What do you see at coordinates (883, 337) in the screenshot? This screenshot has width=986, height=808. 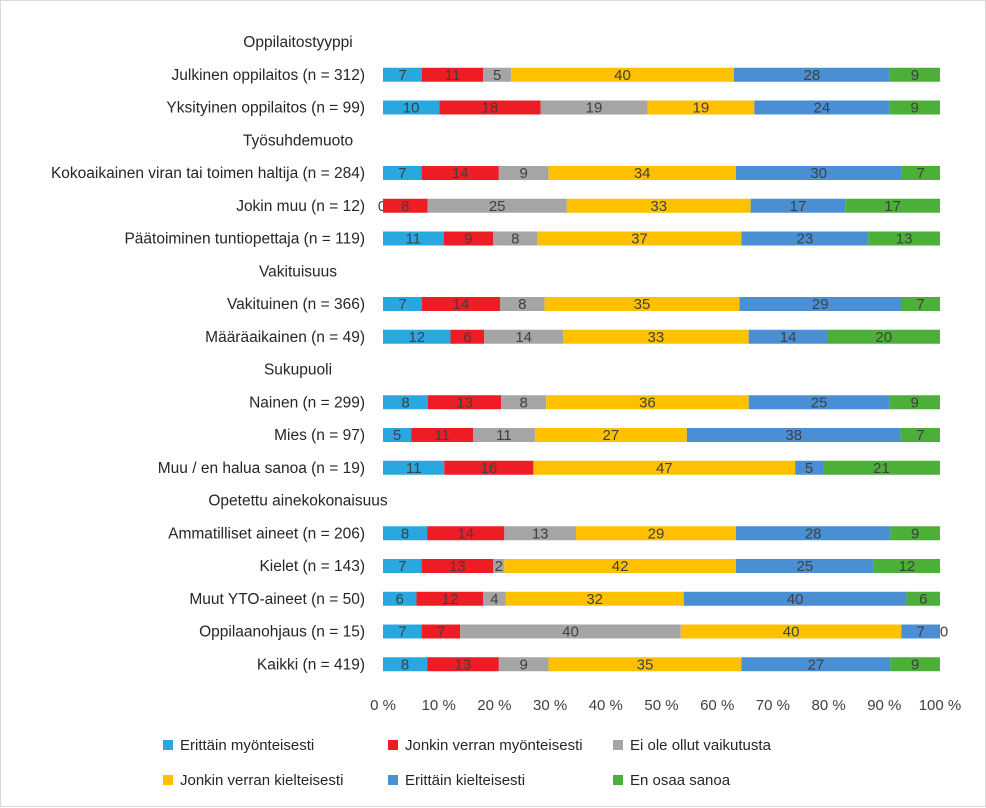 I see `data-label: 20` at bounding box center [883, 337].